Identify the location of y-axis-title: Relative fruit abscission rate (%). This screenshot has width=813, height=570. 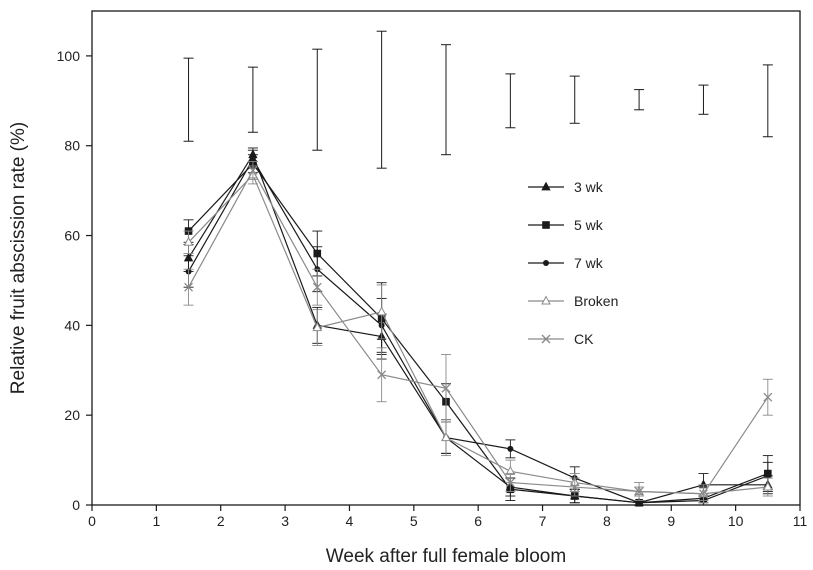
(18, 258).